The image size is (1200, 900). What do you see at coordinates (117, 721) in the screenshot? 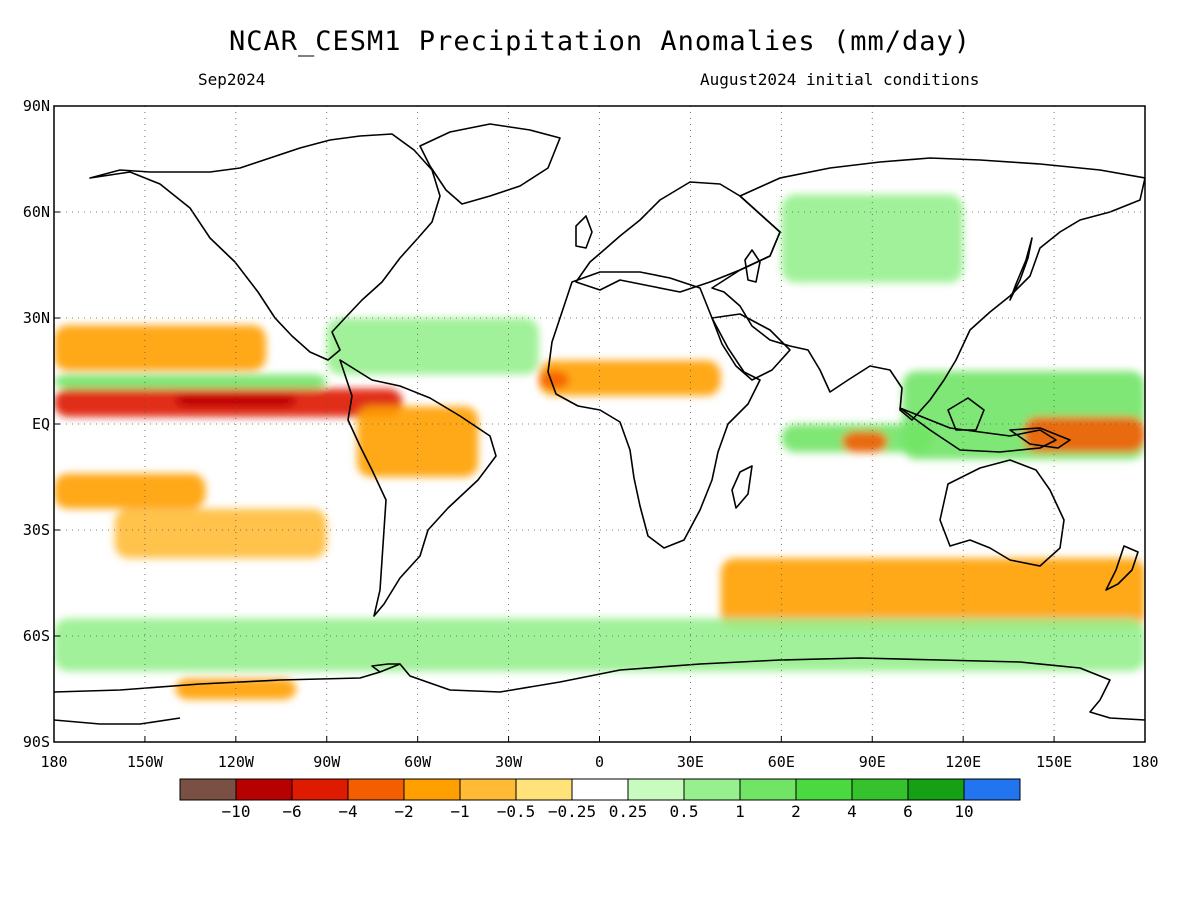
I see `coastline-antarctic-south` at bounding box center [117, 721].